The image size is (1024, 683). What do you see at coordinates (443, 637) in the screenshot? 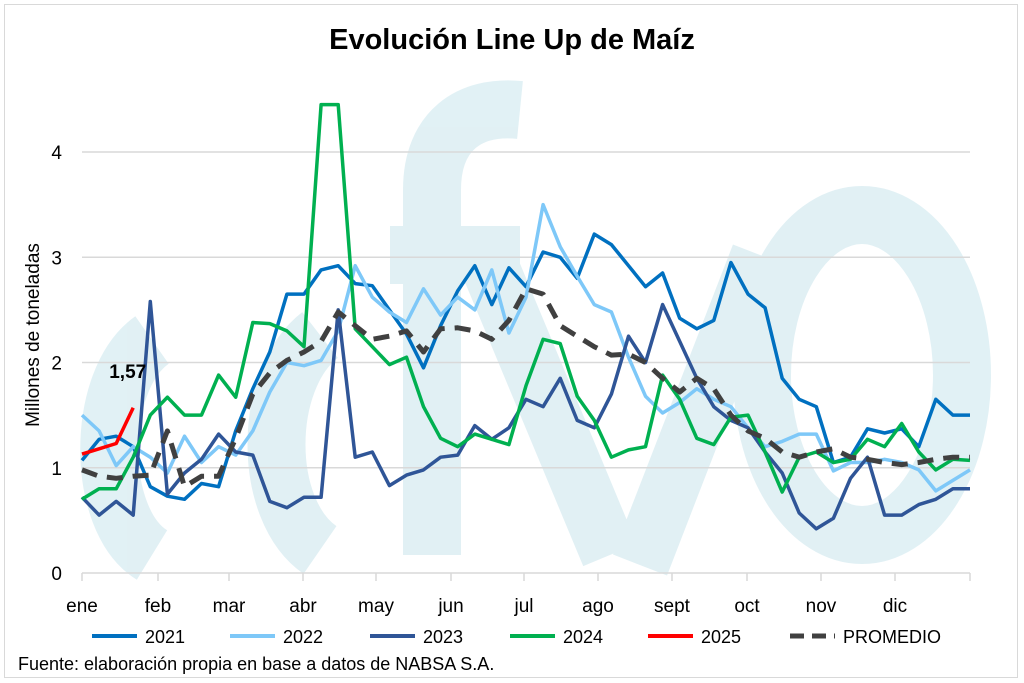
I see `legend-label-2023: 2023` at bounding box center [443, 637].